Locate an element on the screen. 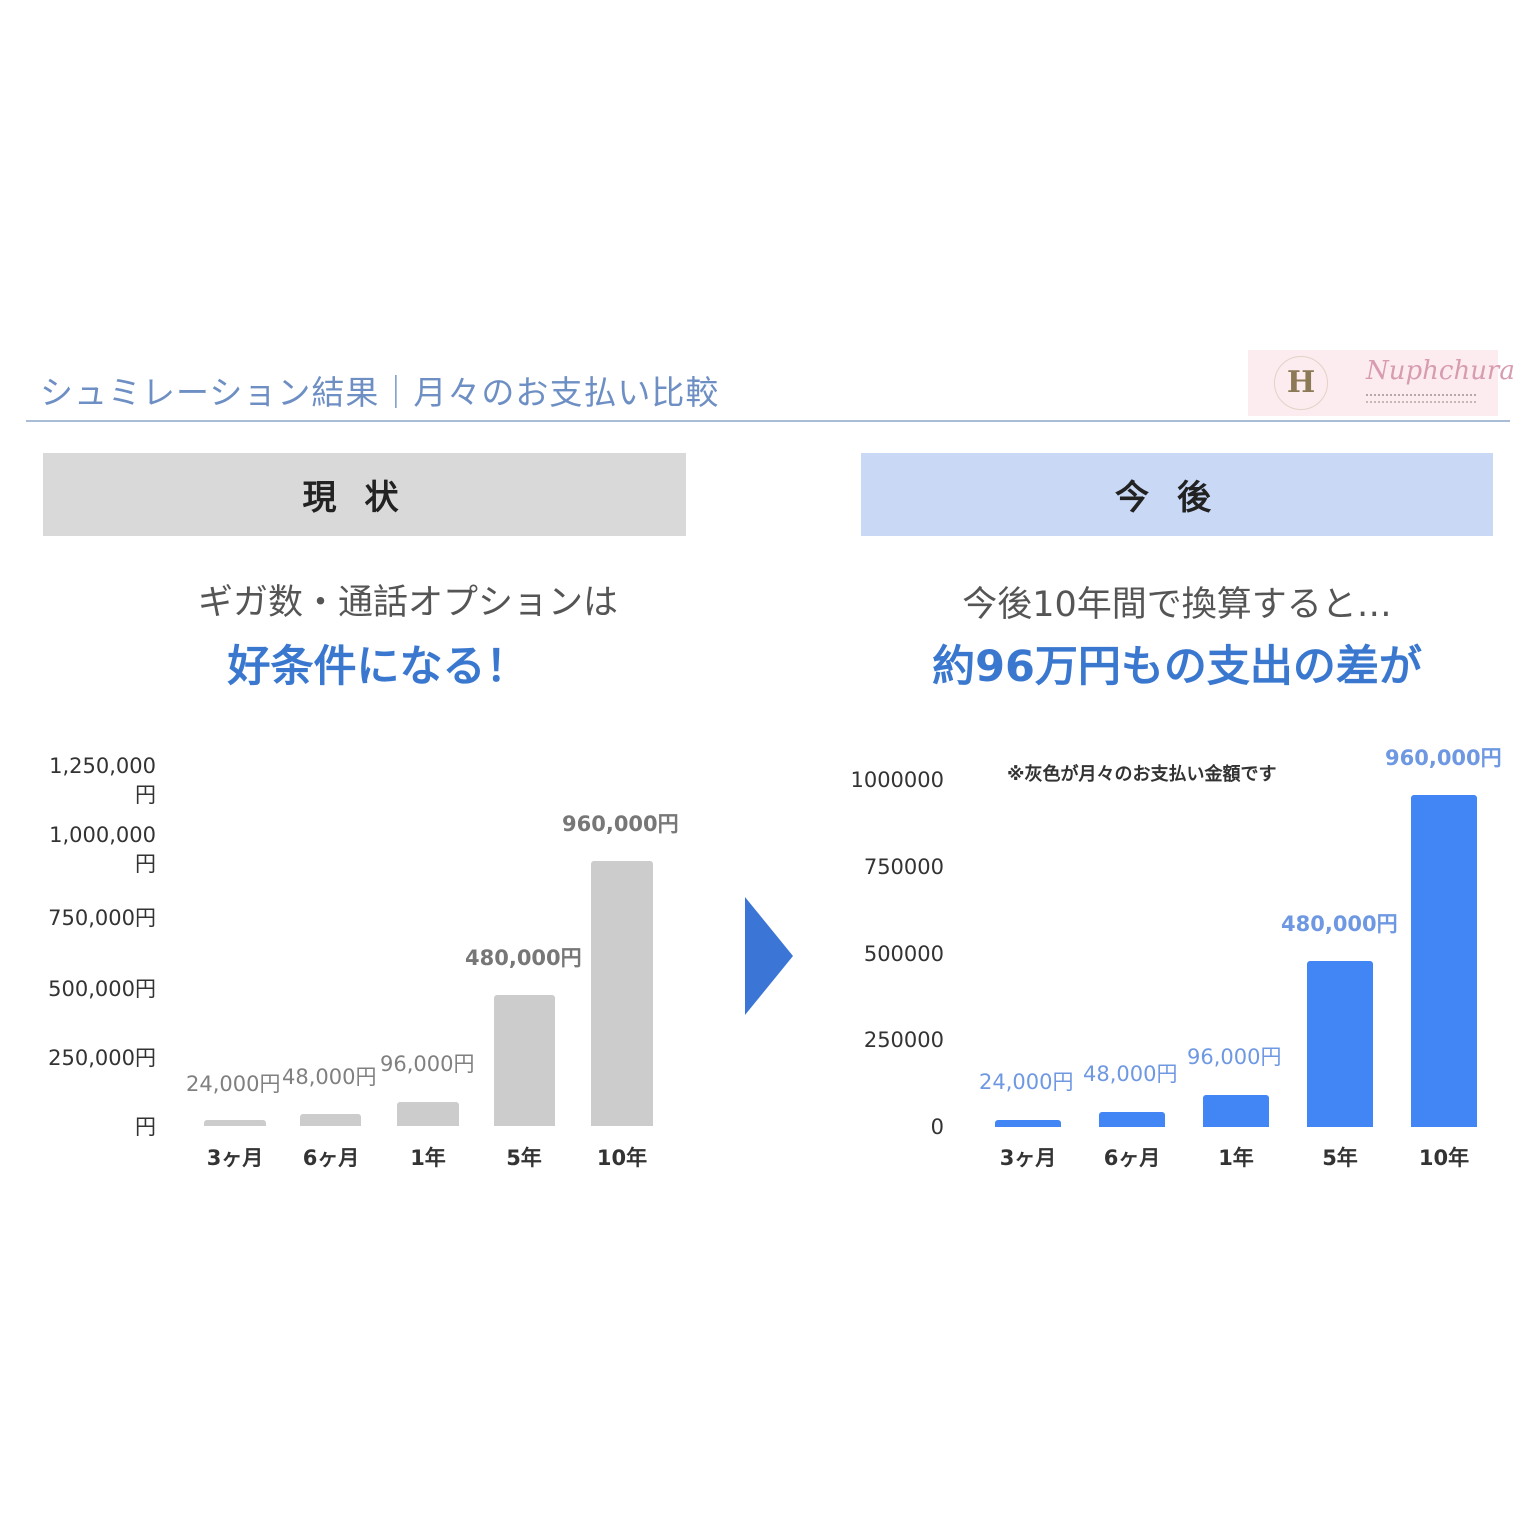  y-tick: 500000 is located at coordinates (903, 954).